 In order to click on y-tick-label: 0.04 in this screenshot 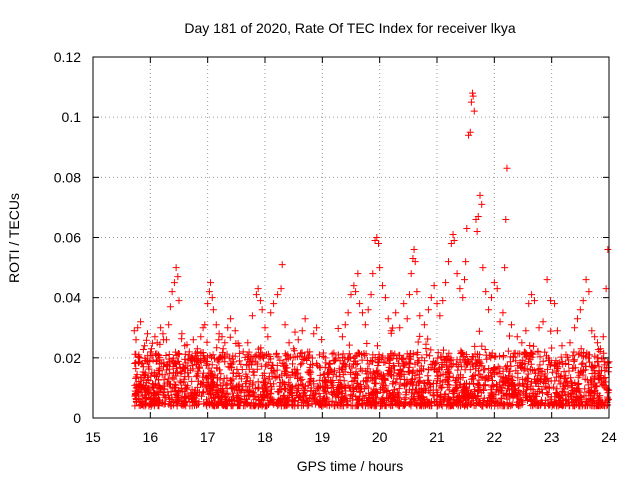, I will do `click(67, 298)`.